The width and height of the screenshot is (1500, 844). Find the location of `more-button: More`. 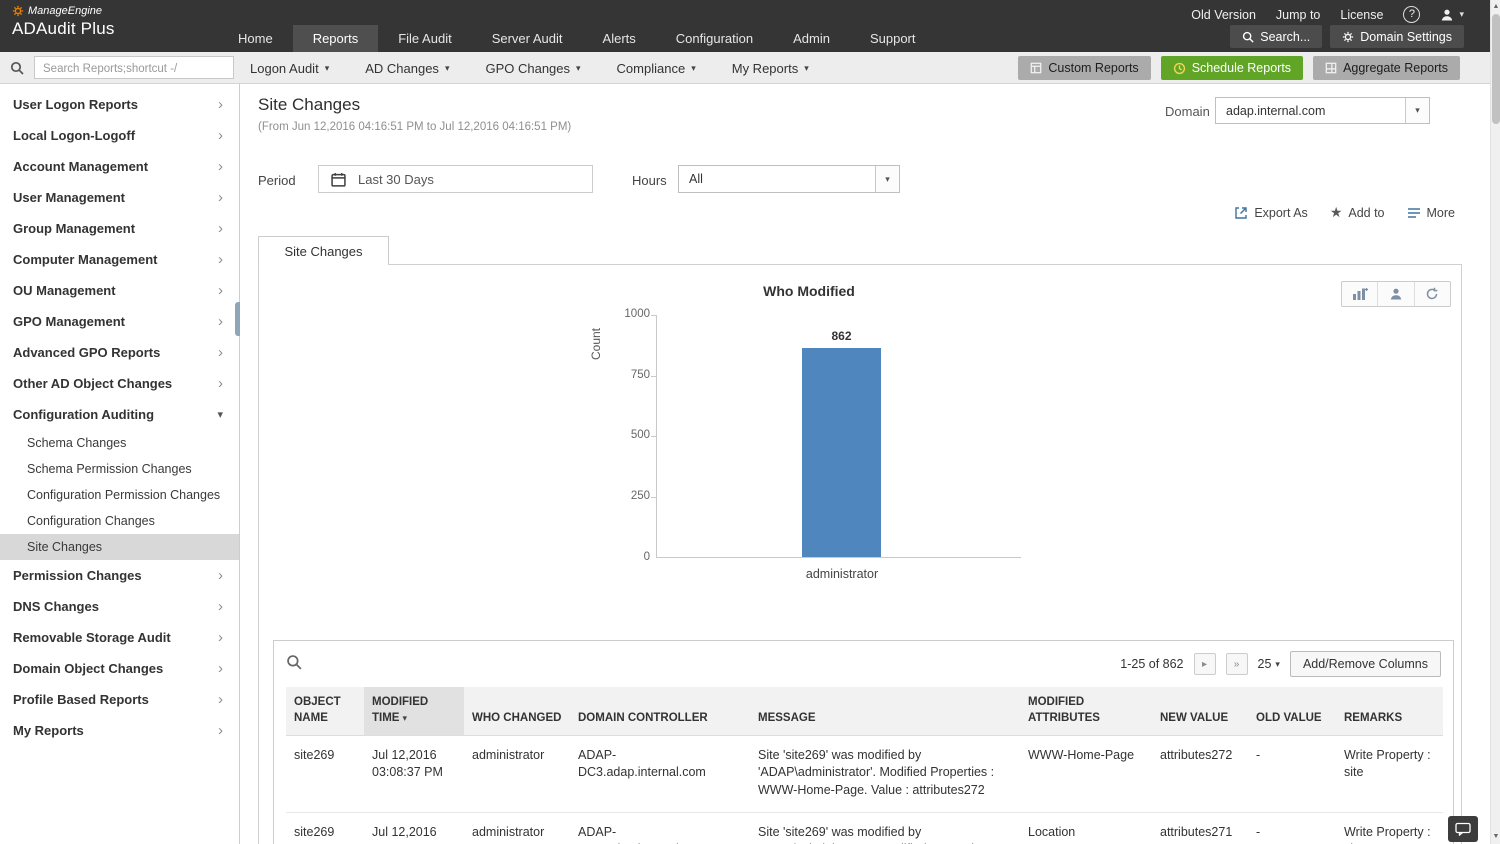

more-button: More is located at coordinates (1431, 213).